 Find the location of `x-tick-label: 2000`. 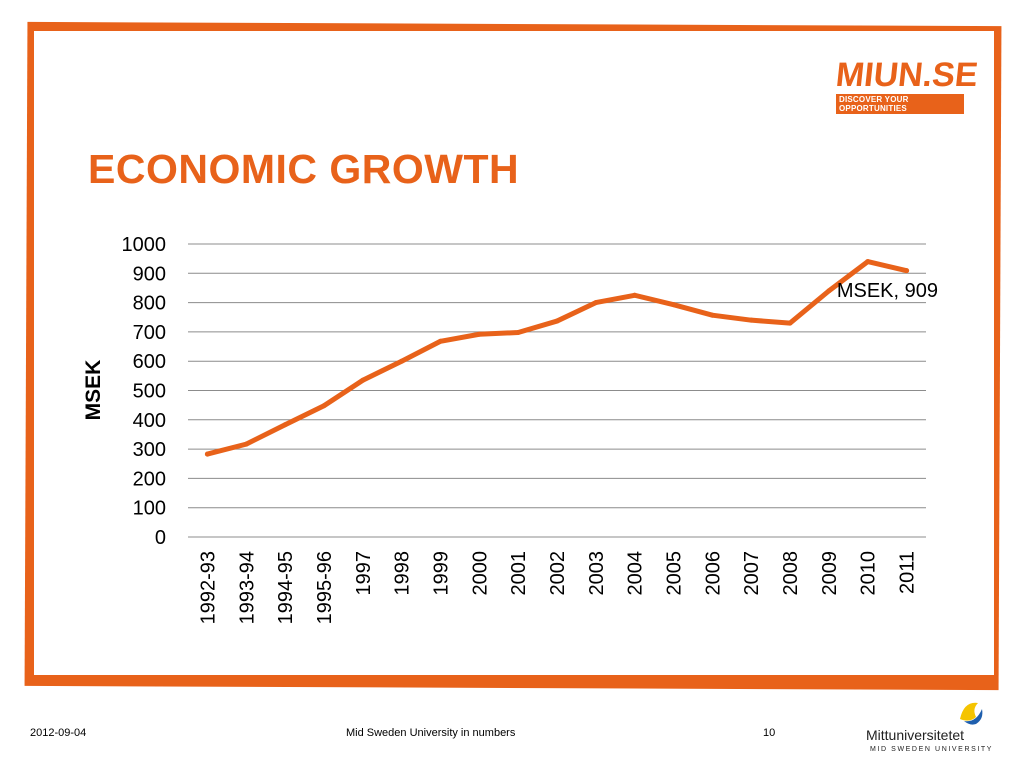

x-tick-label: 2000 is located at coordinates (480, 573).